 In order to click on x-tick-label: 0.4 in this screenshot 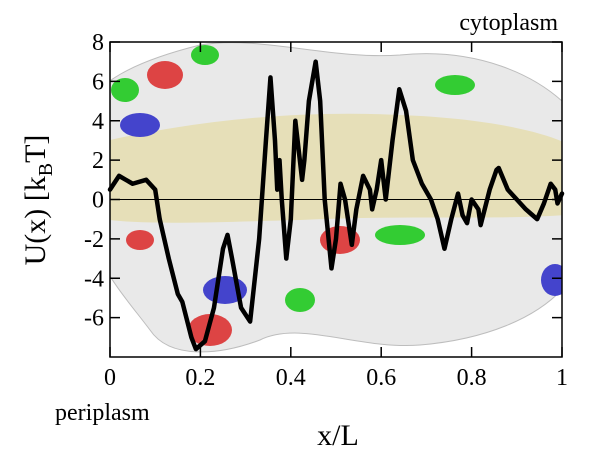, I will do `click(291, 378)`.